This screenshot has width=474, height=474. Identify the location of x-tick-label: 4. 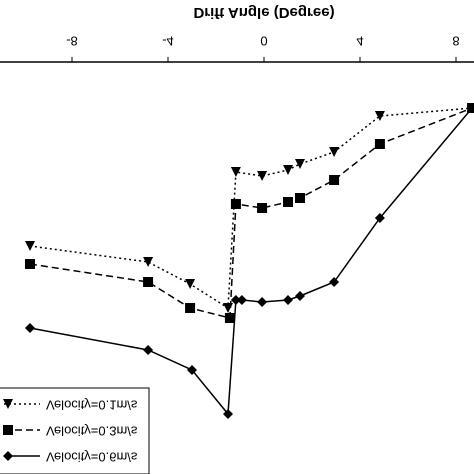
(359, 41).